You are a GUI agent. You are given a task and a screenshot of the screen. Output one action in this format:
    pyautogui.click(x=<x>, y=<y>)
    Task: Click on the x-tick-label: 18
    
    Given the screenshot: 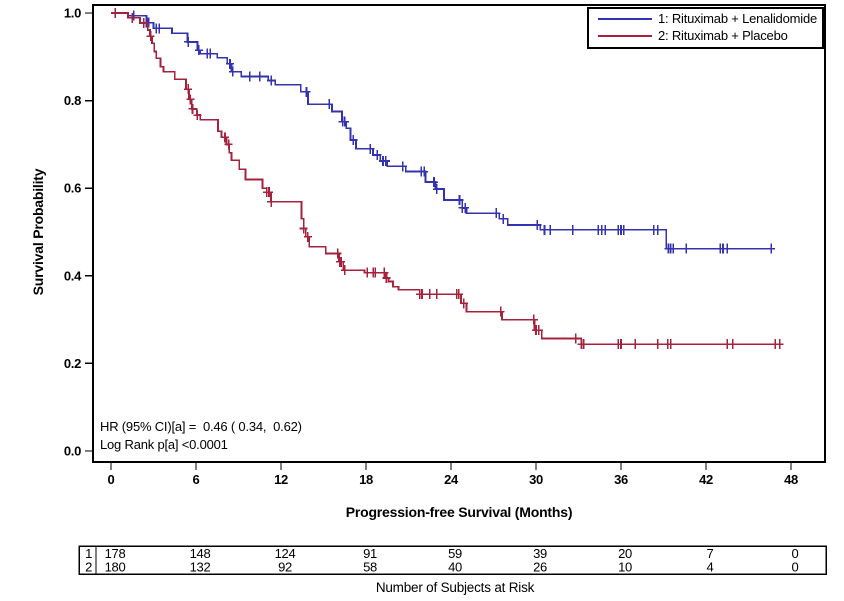 What is the action you would take?
    pyautogui.click(x=366, y=479)
    